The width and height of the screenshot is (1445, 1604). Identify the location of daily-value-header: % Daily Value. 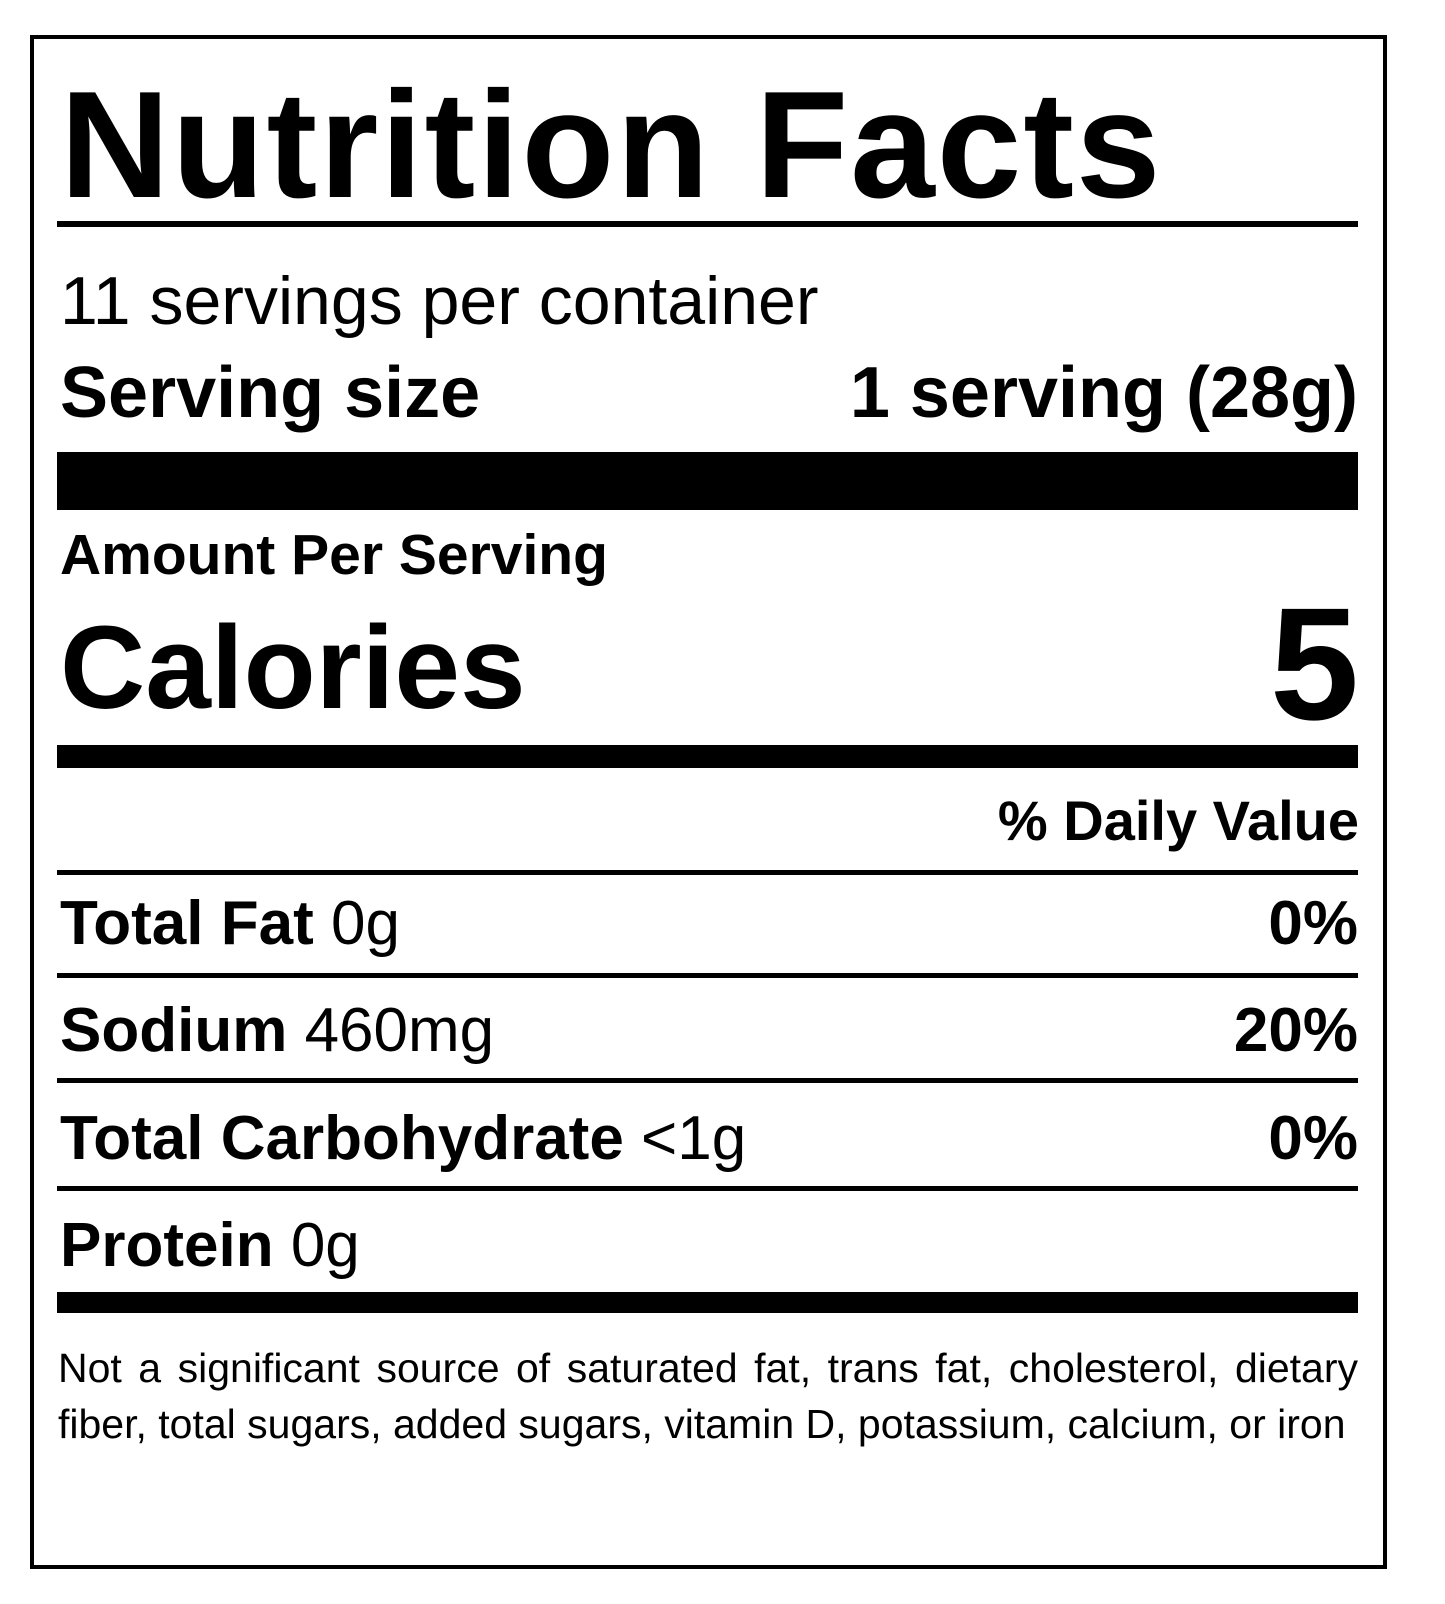
(1178, 820).